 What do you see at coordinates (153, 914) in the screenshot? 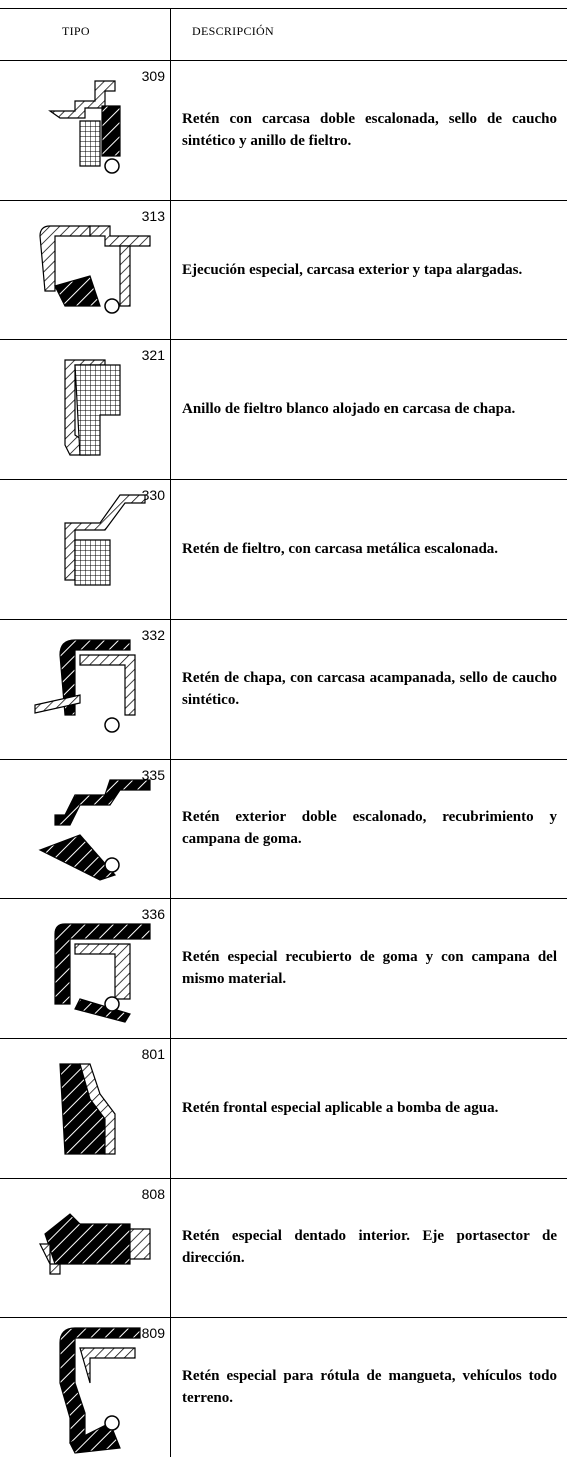
I see `type-number: 336` at bounding box center [153, 914].